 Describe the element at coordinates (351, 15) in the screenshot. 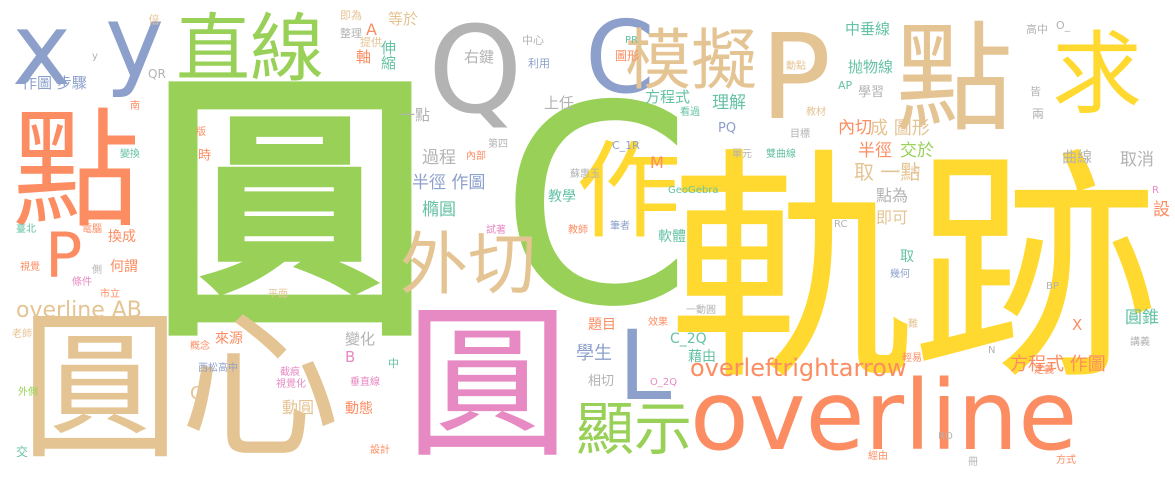

I see `word-jiwei: 即為` at that location.